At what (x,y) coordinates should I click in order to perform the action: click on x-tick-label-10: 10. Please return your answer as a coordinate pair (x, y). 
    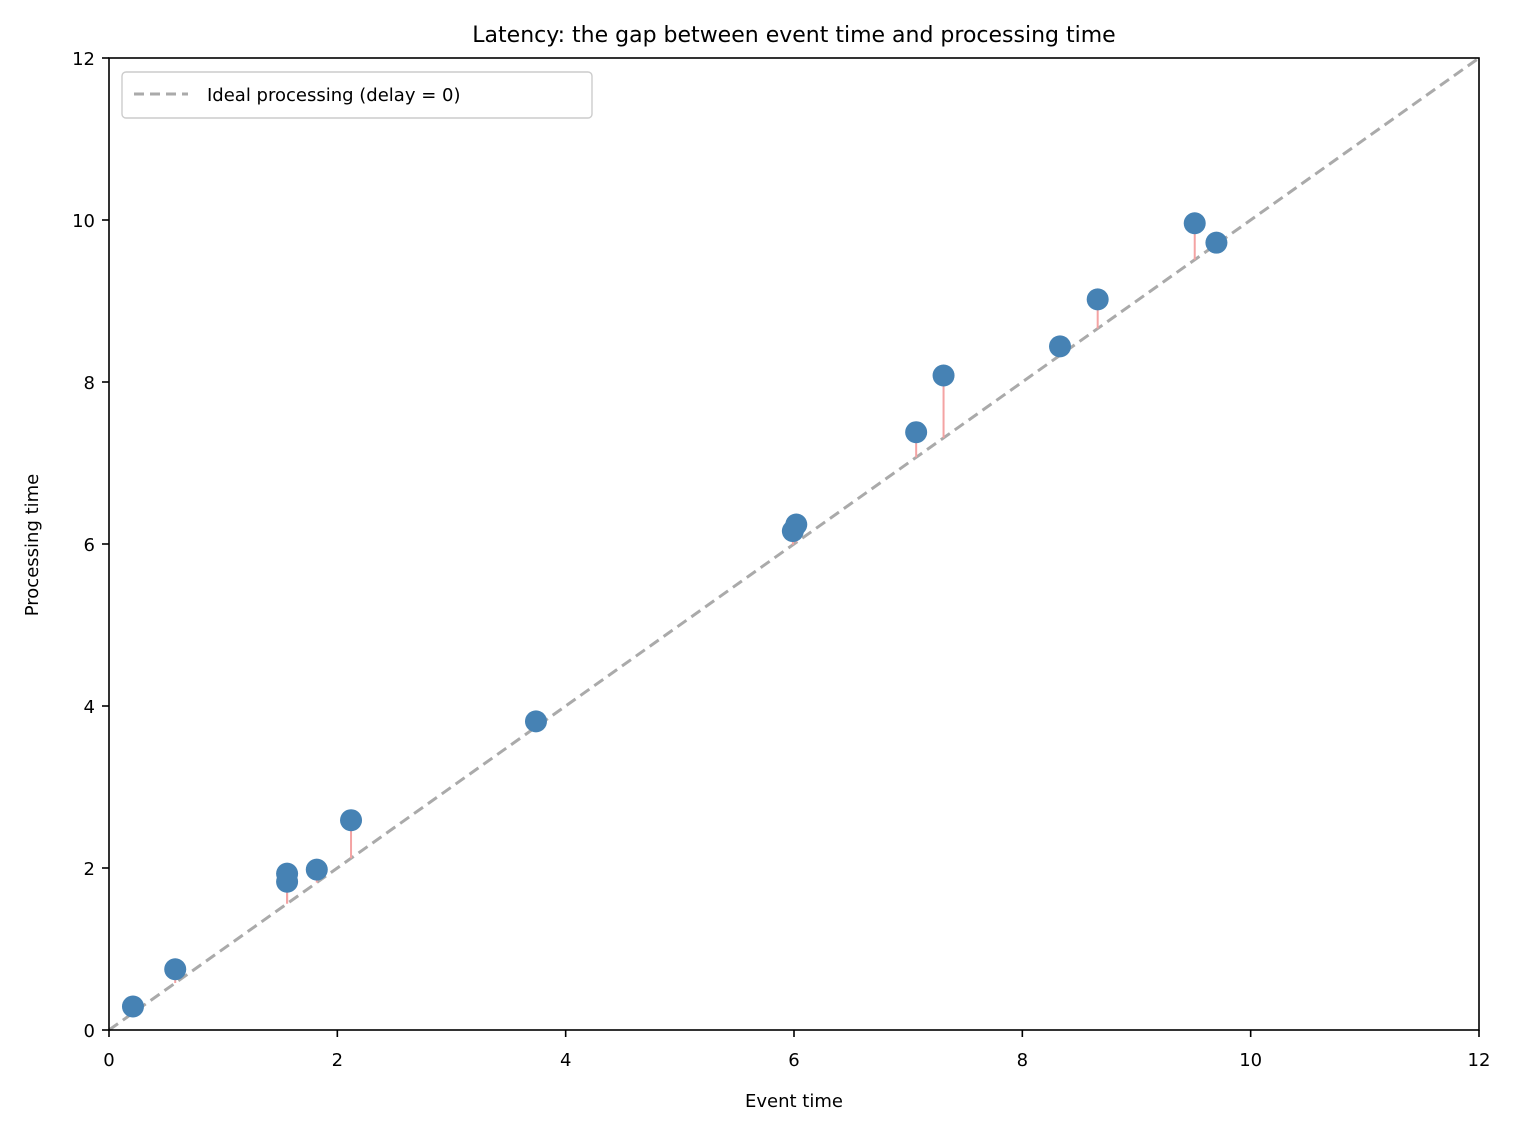
    Looking at the image, I should click on (1250, 1060).